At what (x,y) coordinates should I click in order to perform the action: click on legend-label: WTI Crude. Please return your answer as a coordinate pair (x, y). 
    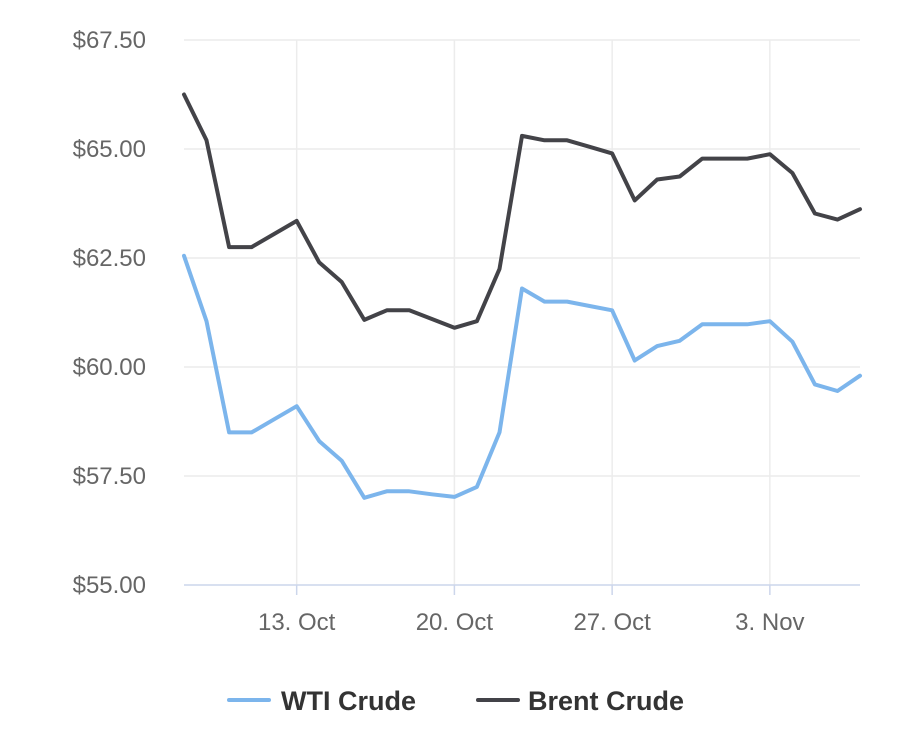
    Looking at the image, I should click on (348, 701).